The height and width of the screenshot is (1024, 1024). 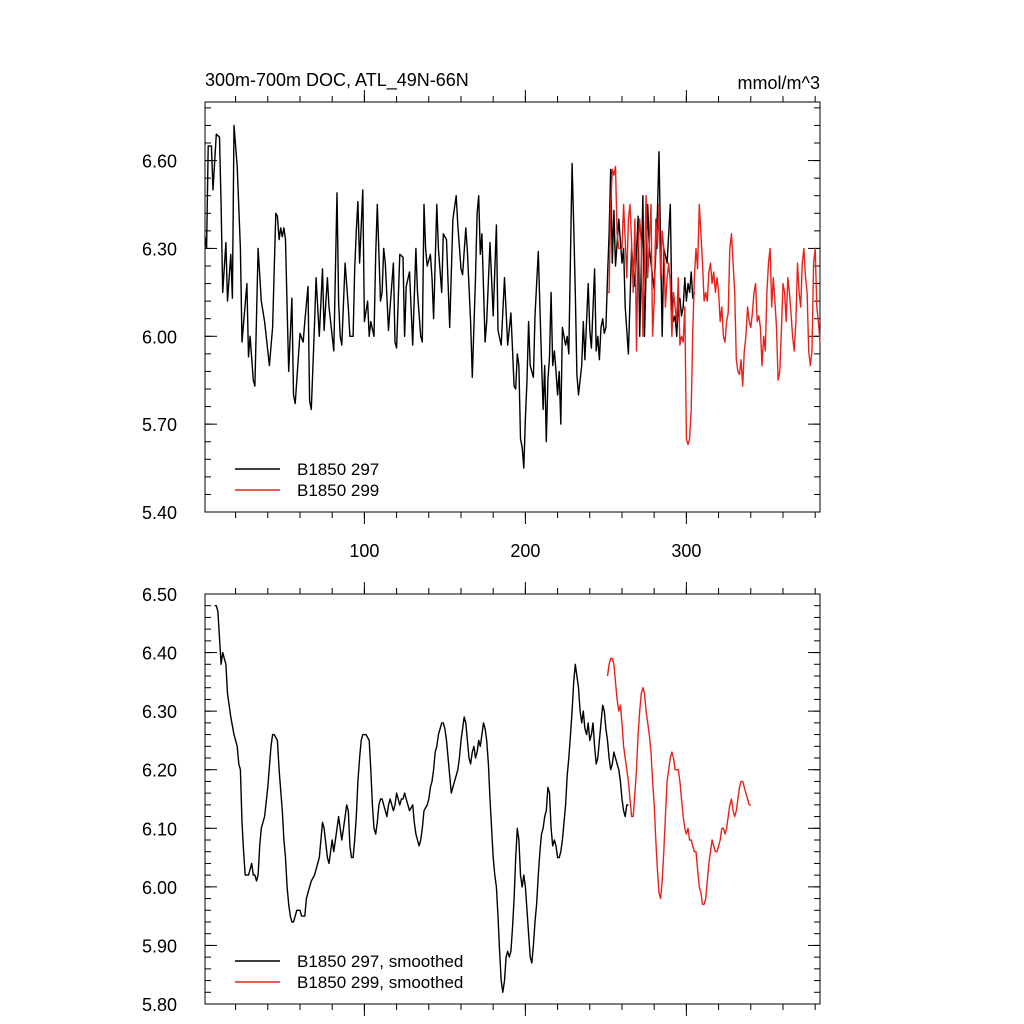 I want to click on bottom-ytick-label: 6.20, so click(x=159, y=771).